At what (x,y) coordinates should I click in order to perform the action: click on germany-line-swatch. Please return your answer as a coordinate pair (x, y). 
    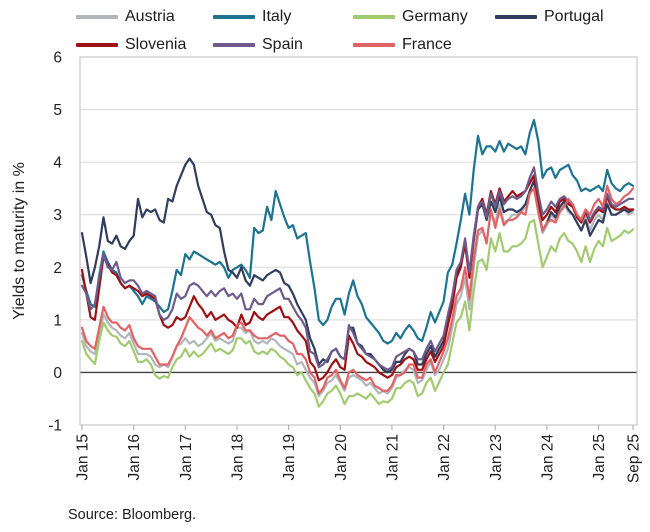
    Looking at the image, I should click on (374, 17).